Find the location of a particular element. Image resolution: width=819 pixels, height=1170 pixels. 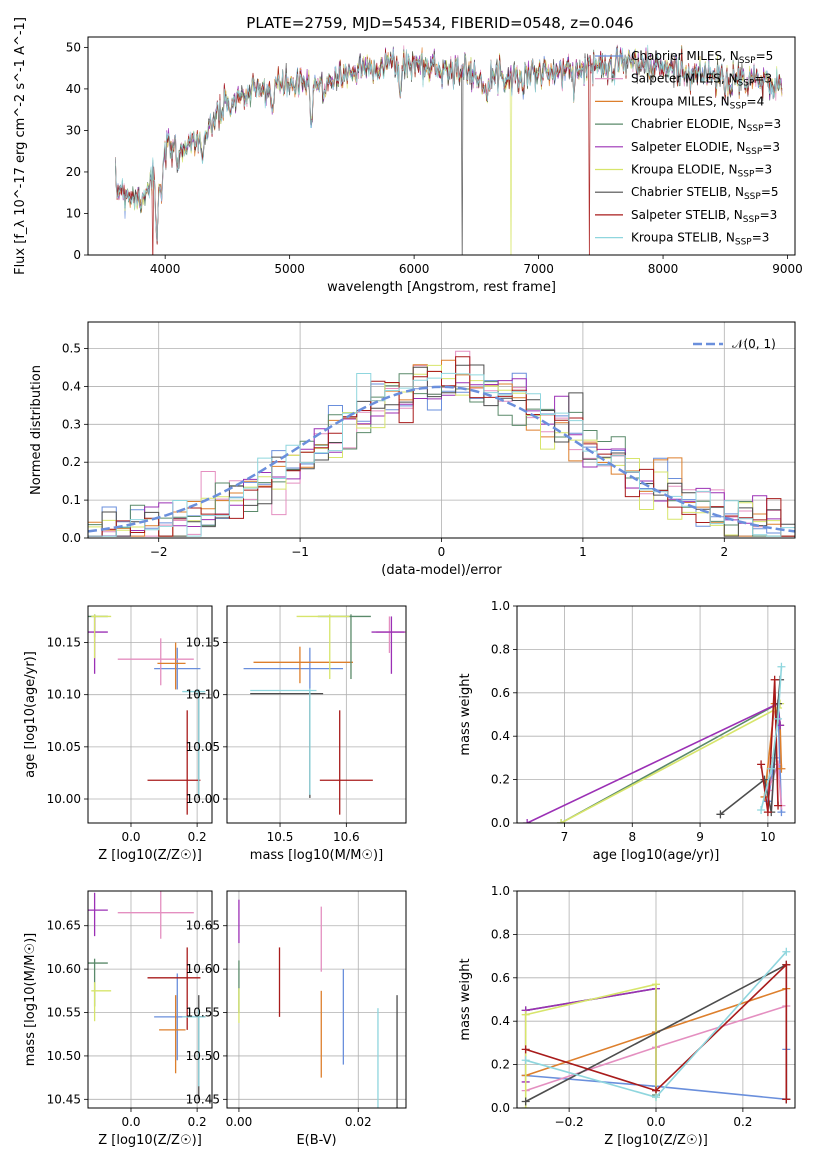

x-axis-label: (data-model)/error is located at coordinates (441, 570).